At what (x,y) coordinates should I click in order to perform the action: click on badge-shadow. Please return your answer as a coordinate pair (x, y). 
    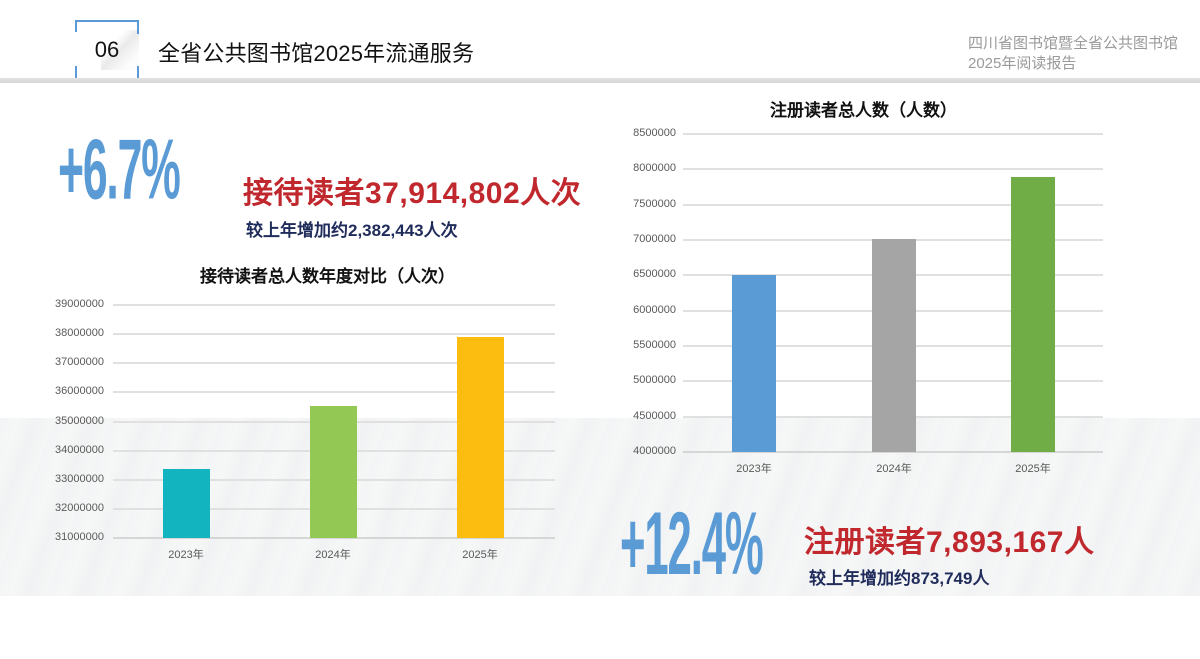
    Looking at the image, I should click on (120, 50).